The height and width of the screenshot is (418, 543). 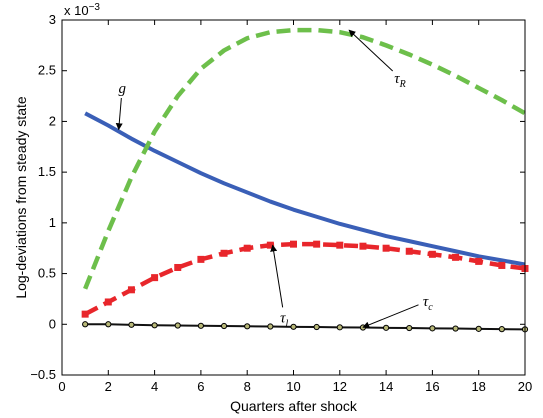 What do you see at coordinates (154, 386) in the screenshot?
I see `x-tick-label: 4` at bounding box center [154, 386].